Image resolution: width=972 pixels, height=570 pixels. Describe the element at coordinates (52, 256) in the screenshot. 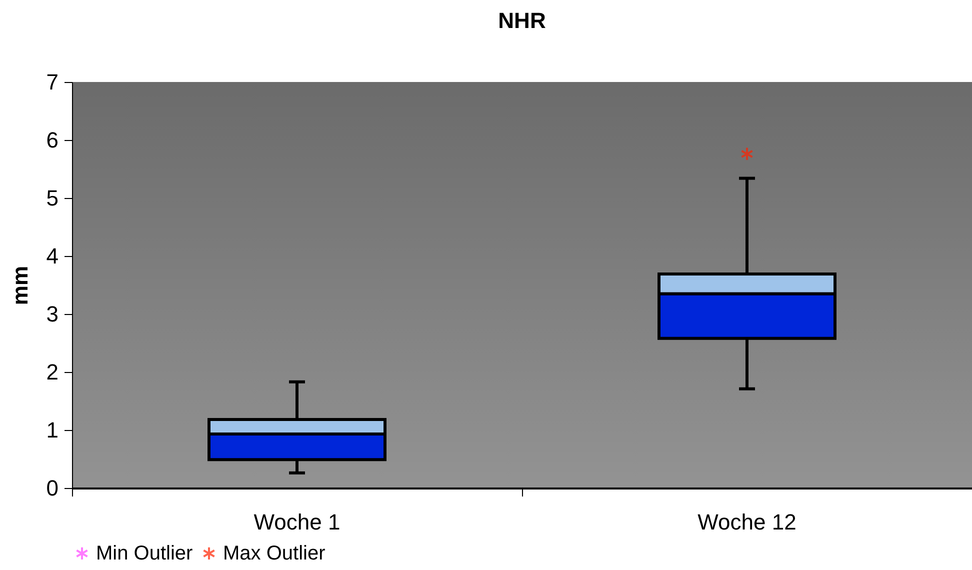

I see `y-tick-label: 4` at that location.